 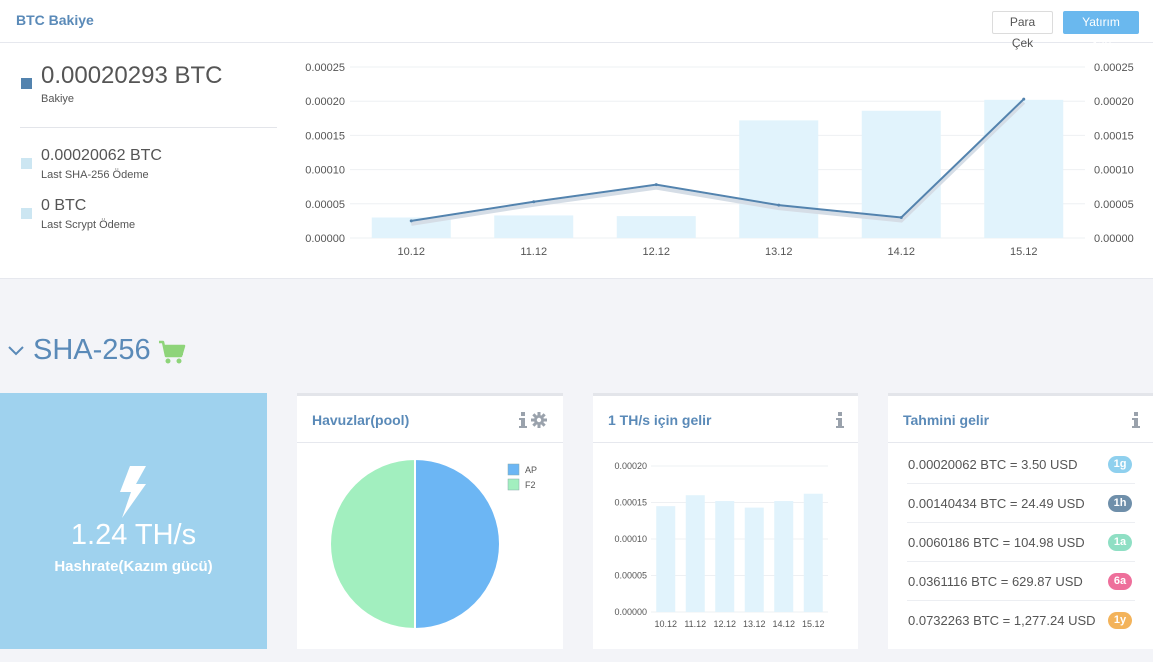 What do you see at coordinates (133, 535) in the screenshot?
I see `hashrate-value: 1.24 TH/s` at bounding box center [133, 535].